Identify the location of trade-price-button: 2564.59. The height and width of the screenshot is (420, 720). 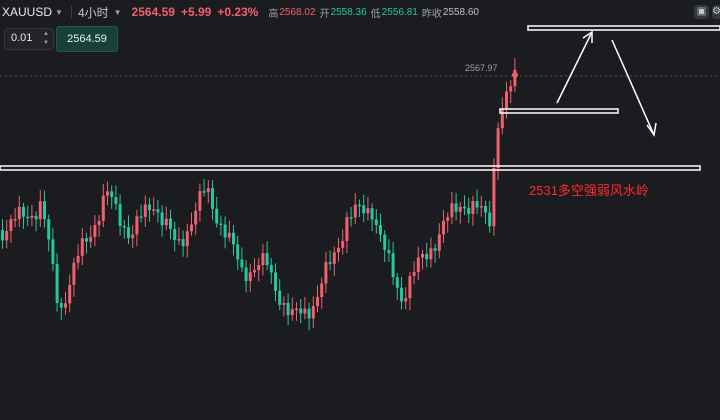
(87, 39).